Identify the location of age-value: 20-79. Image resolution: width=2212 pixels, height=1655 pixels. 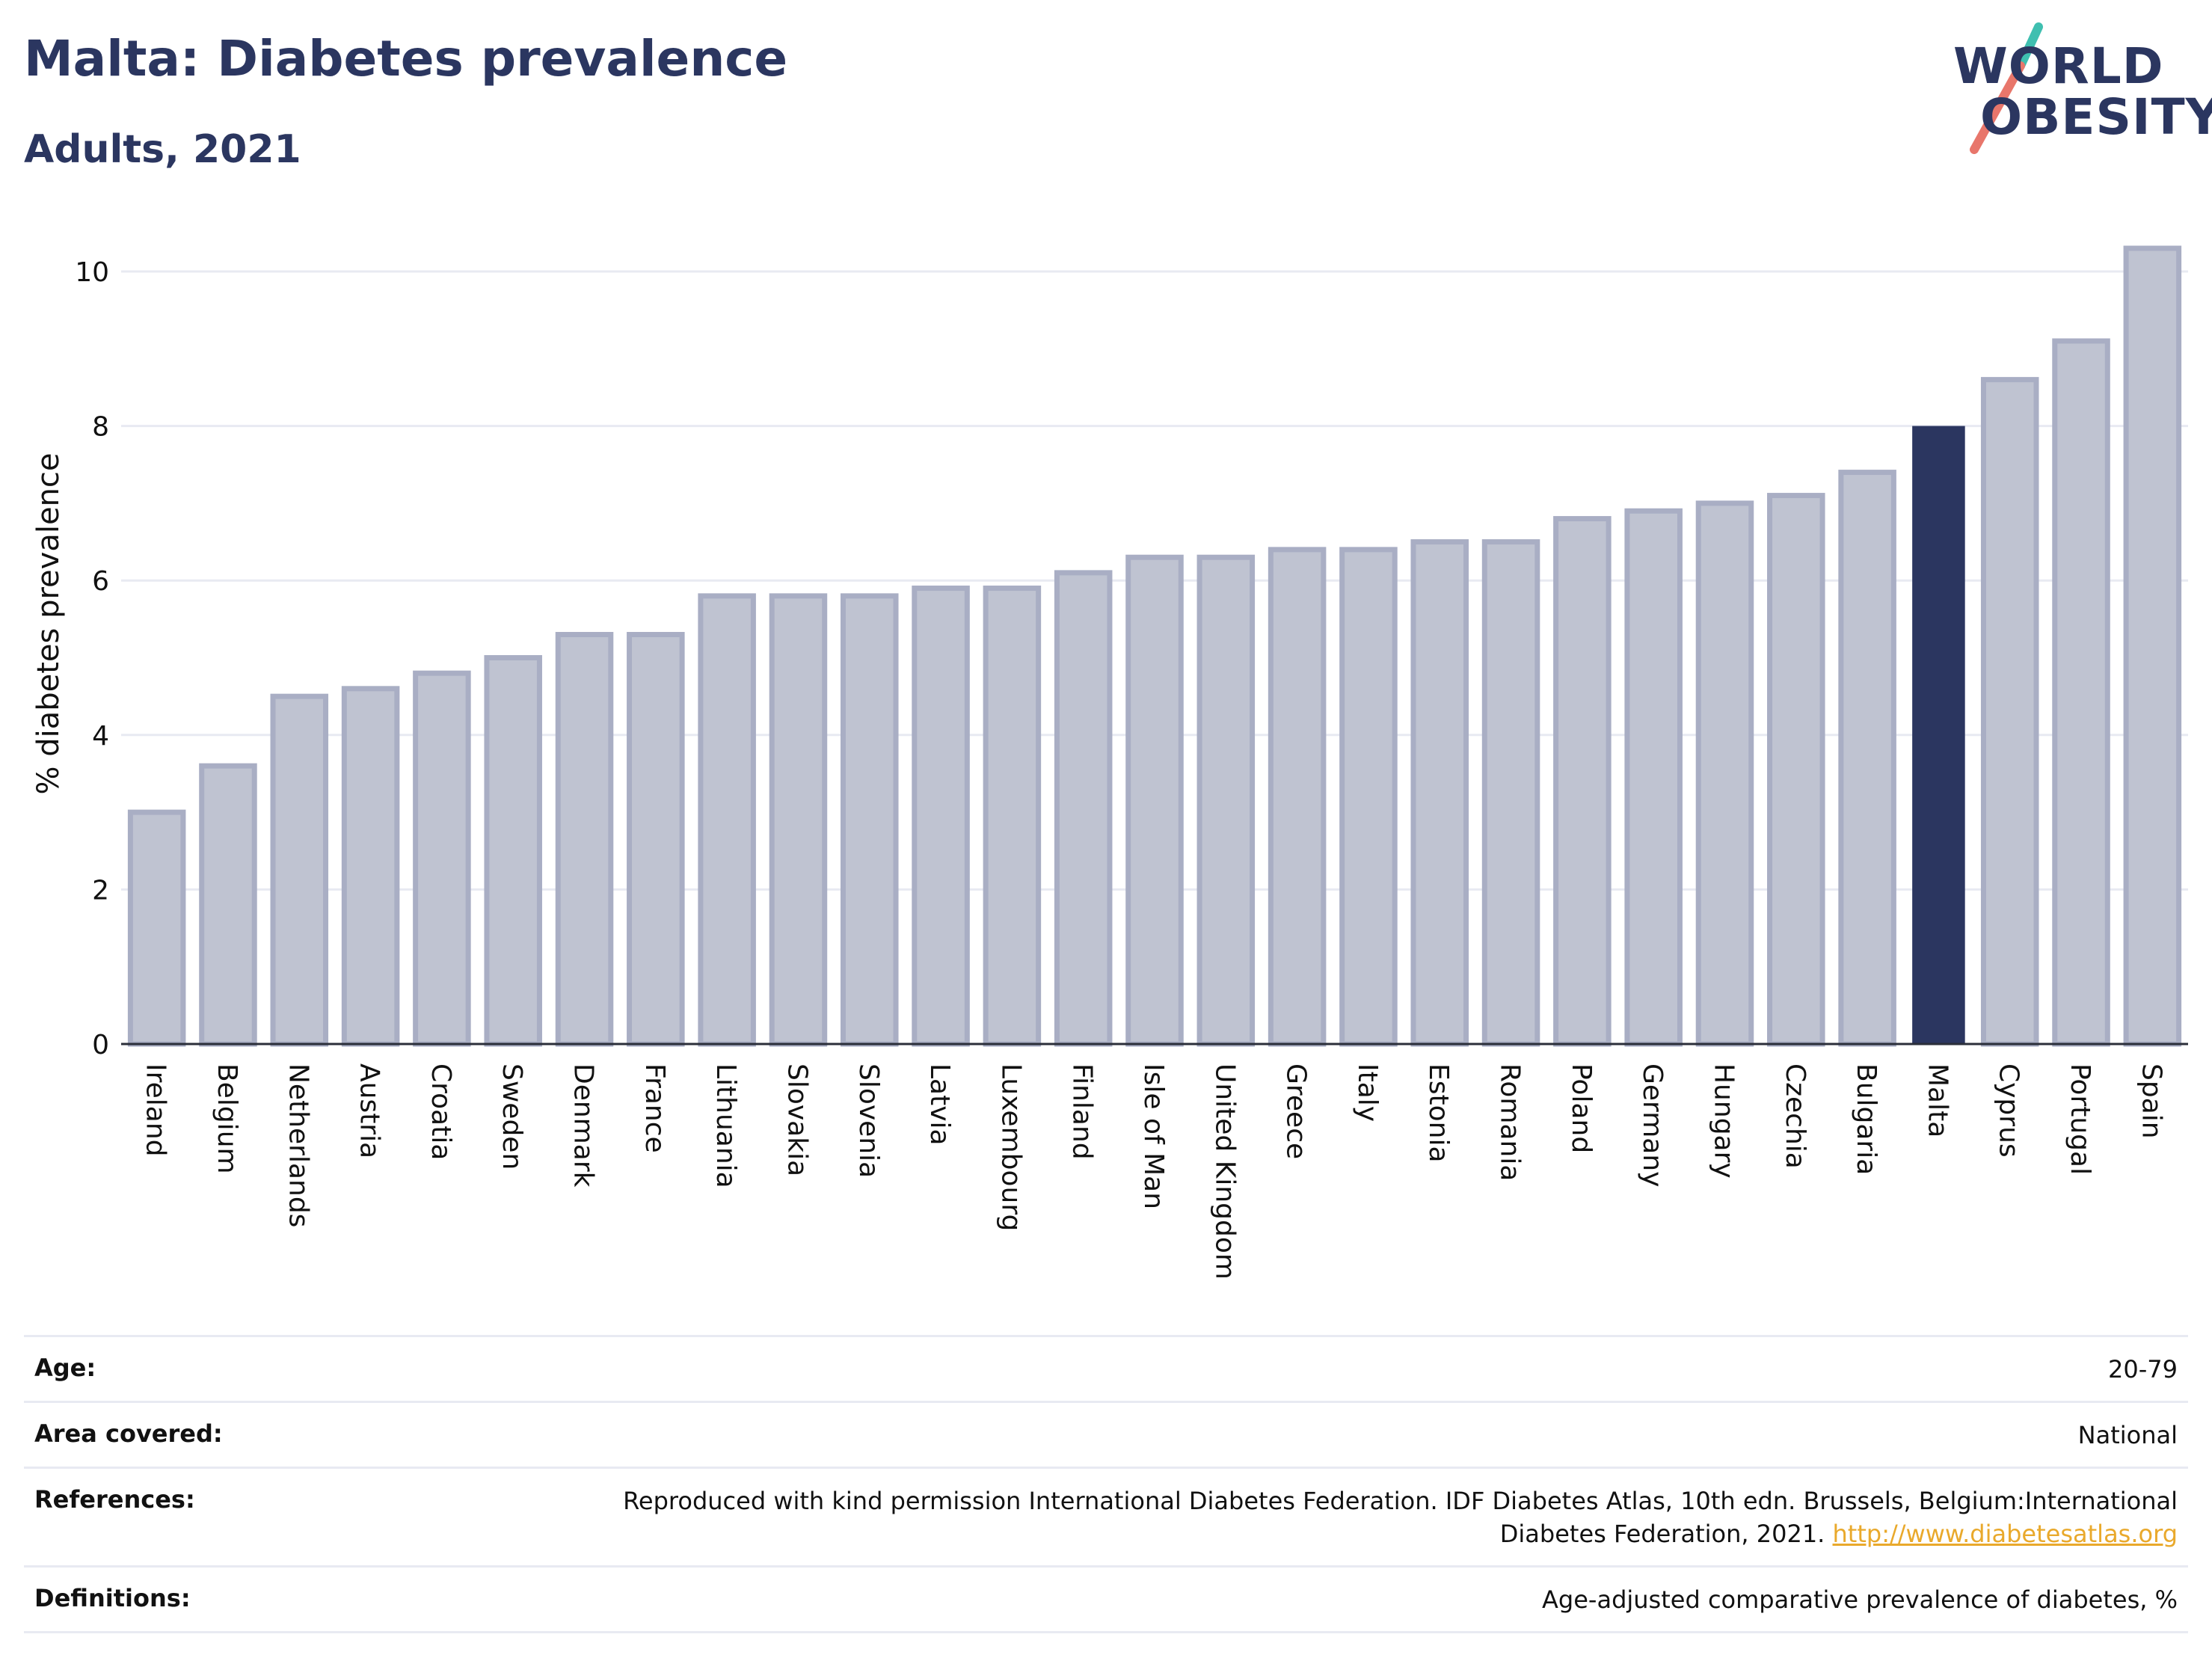
(2143, 1369).